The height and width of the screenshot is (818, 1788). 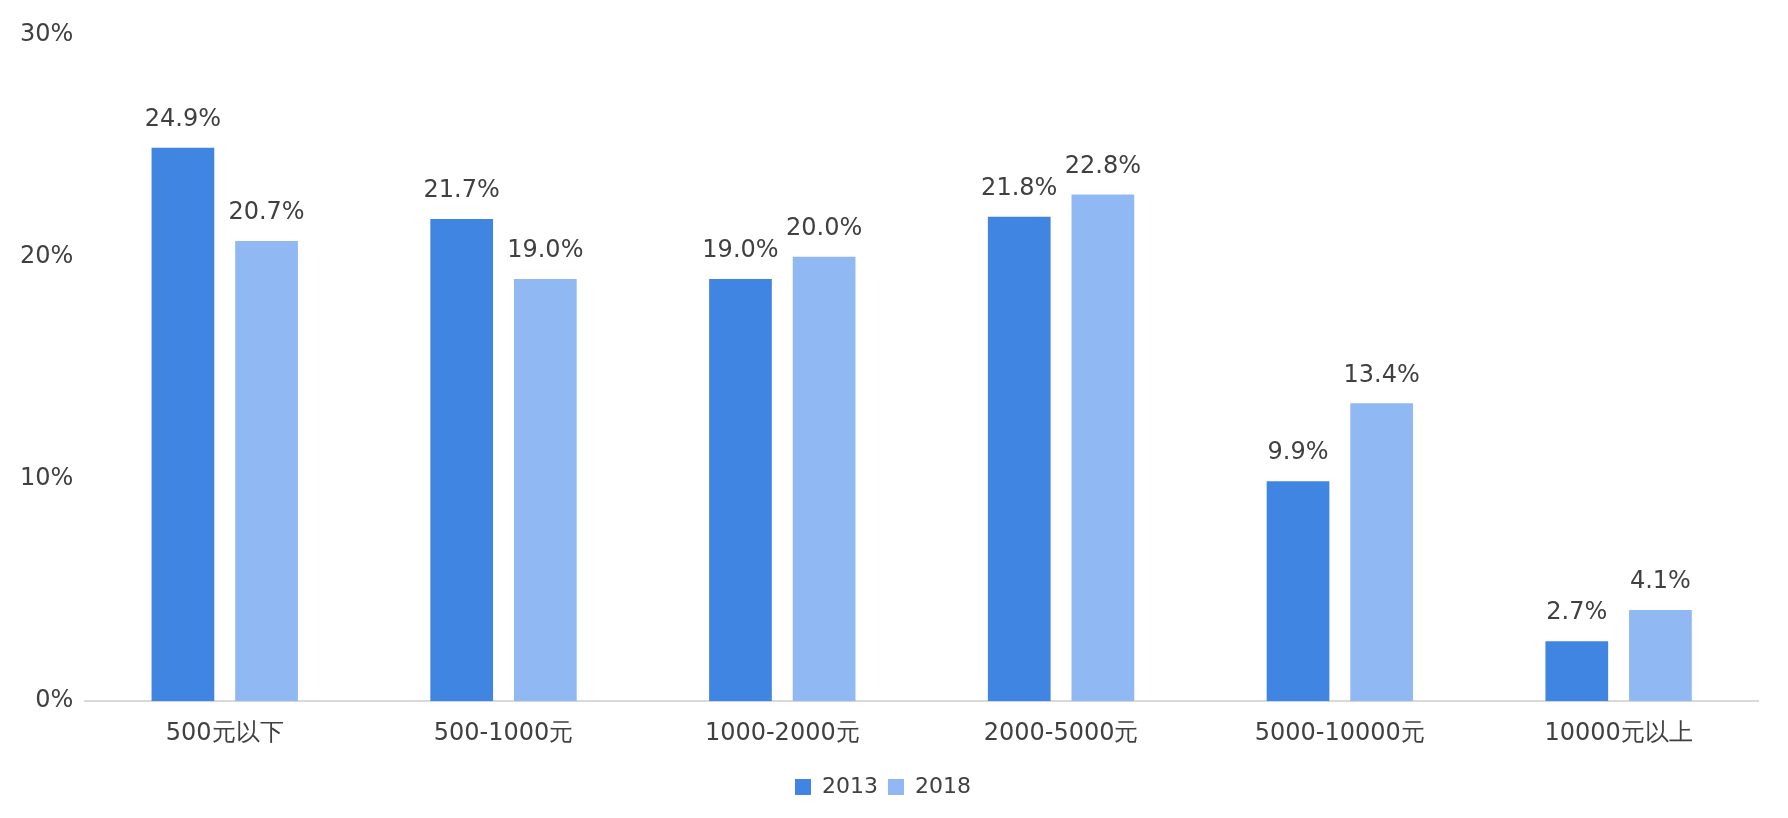 What do you see at coordinates (1381, 373) in the screenshot?
I see `data-label: 13.4%` at bounding box center [1381, 373].